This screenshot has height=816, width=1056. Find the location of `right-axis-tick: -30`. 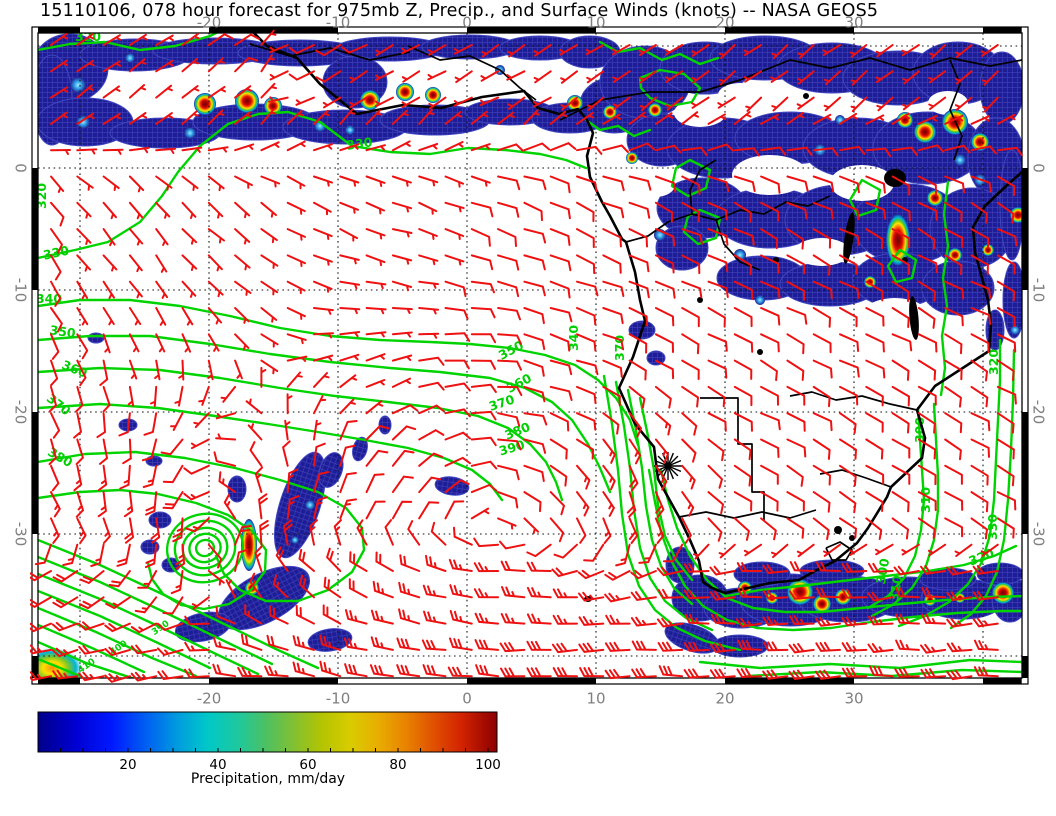

right-axis-tick: -30 is located at coordinates (1039, 534).